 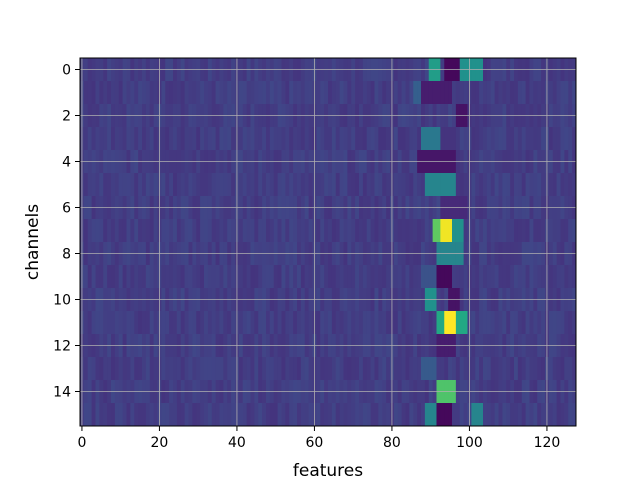 I want to click on x-axis-label: features, so click(x=328, y=470).